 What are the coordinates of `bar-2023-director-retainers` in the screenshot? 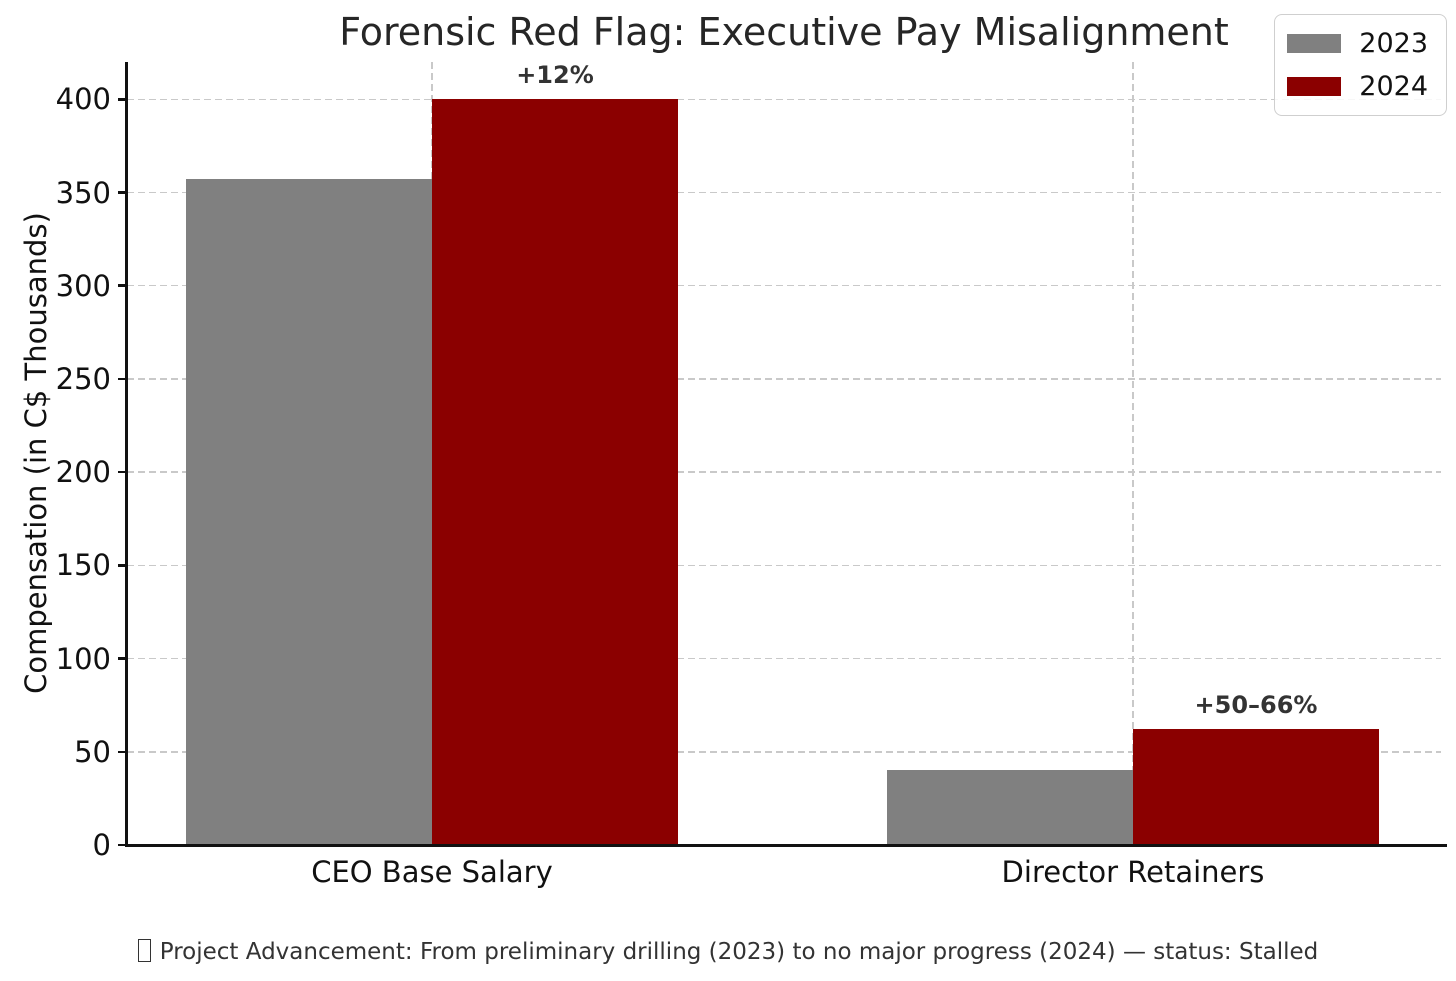 It's located at (1009, 807).